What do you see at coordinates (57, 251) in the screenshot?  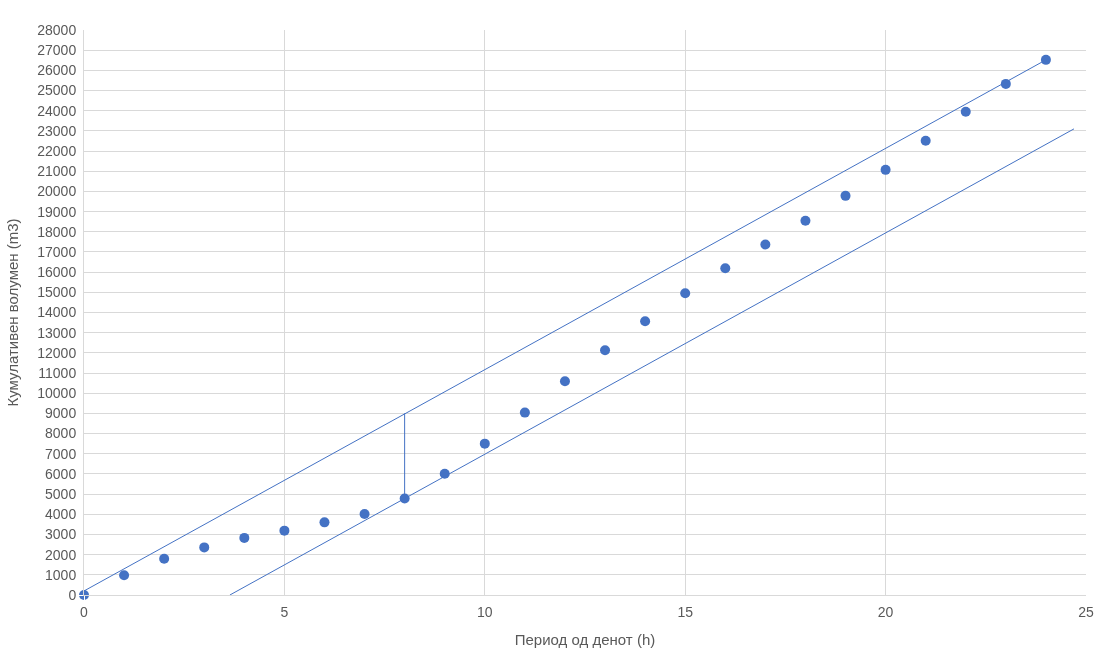 I see `y-tick-label: 17000` at bounding box center [57, 251].